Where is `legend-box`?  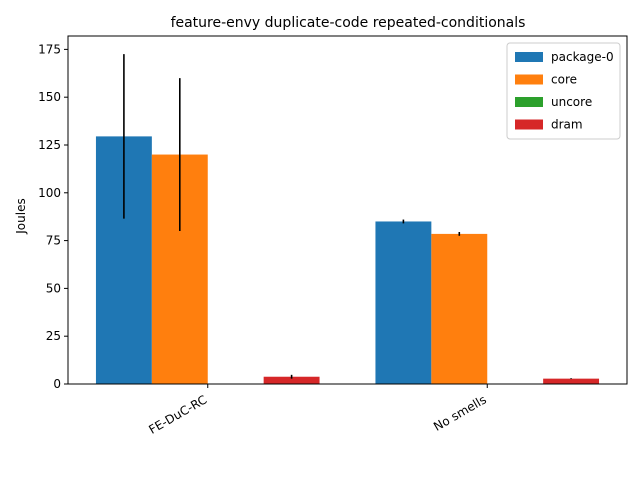
legend-box is located at coordinates (563, 91).